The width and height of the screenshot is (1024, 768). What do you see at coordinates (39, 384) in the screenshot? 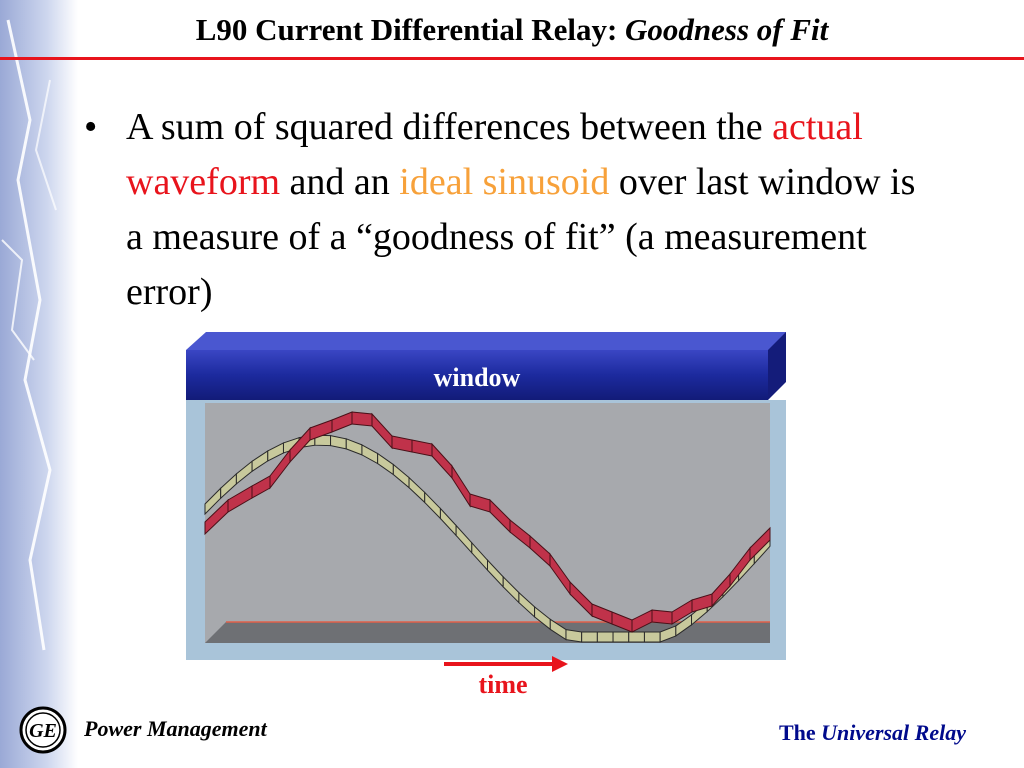
I see `decorative-lightning-strip` at bounding box center [39, 384].